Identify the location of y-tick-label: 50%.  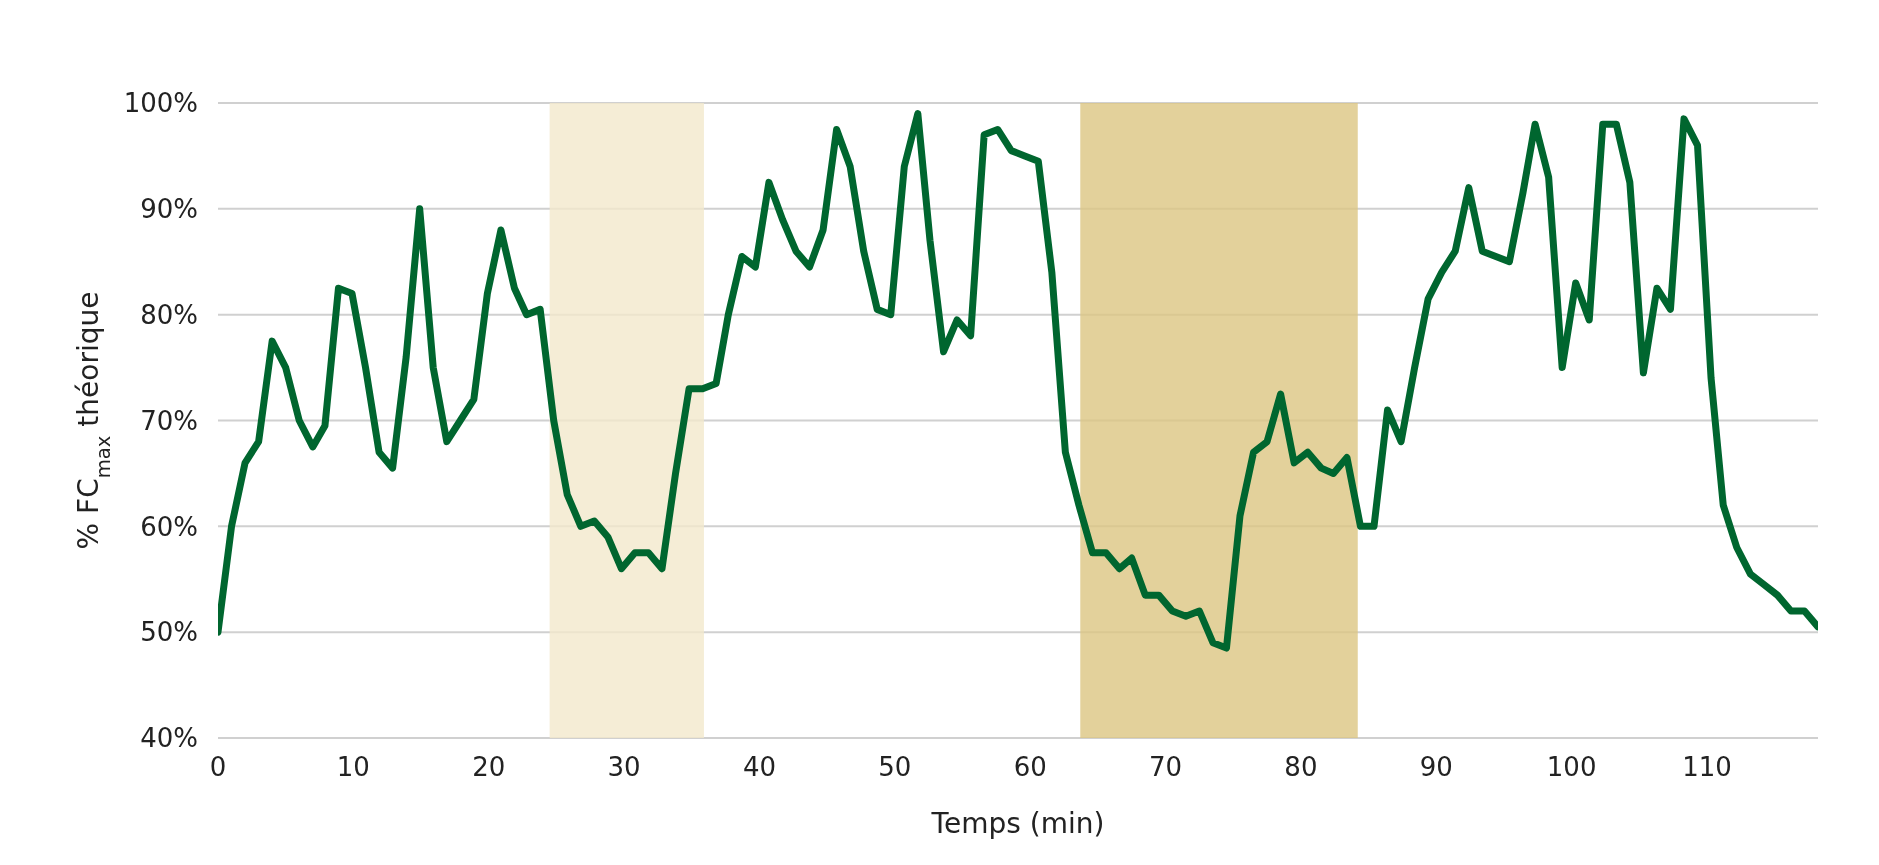
(169, 632).